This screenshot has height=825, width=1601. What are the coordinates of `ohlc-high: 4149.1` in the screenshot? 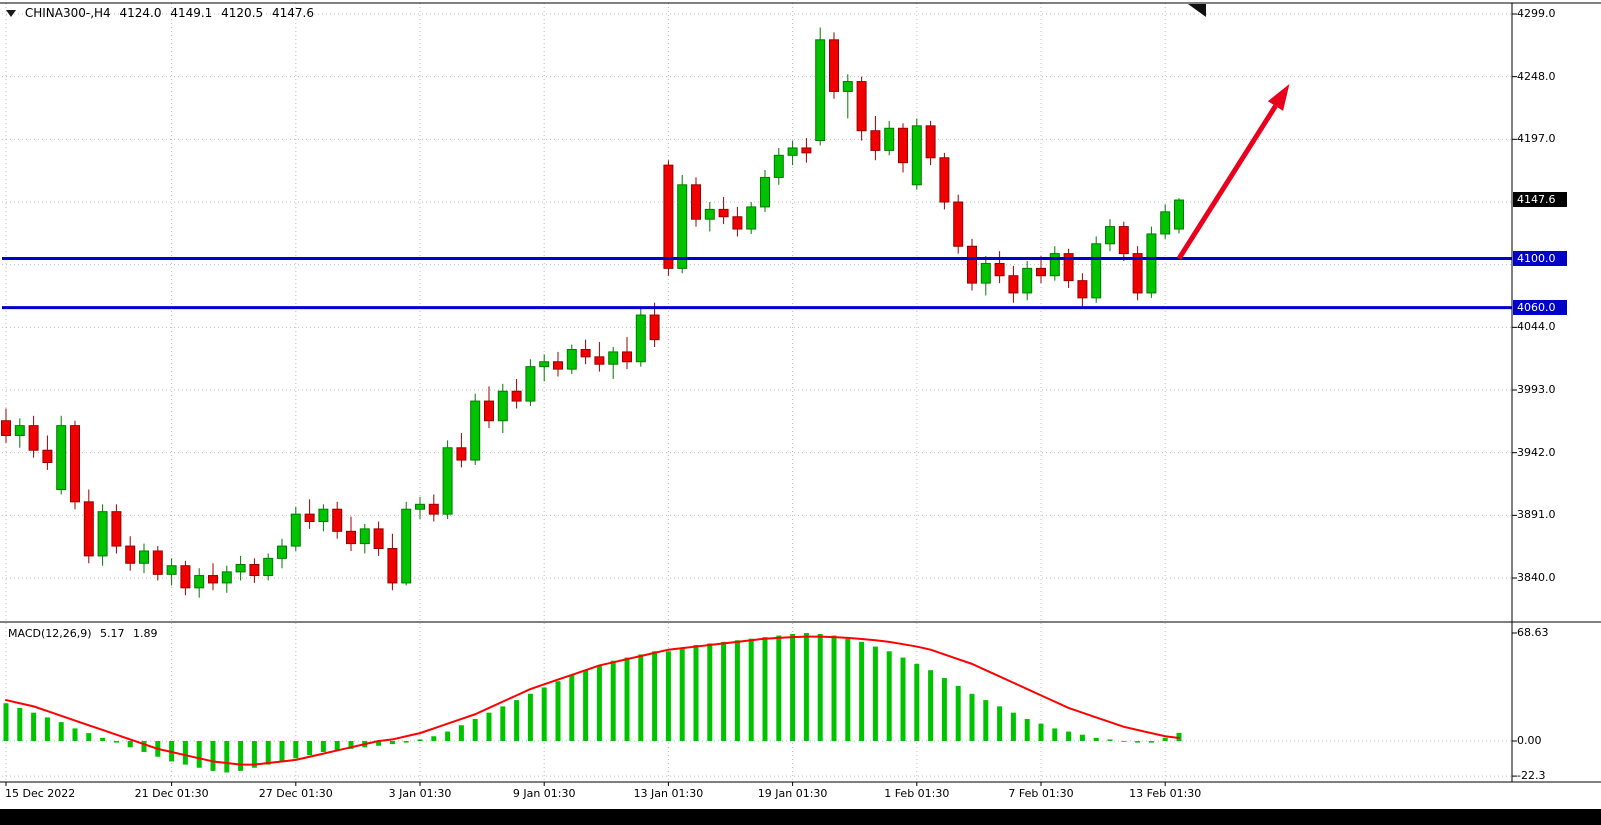 It's located at (191, 13).